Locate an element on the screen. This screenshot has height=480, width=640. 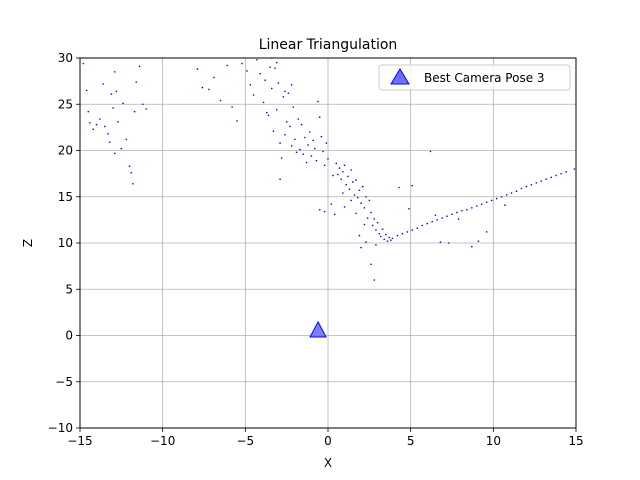
chart-title: Linear Triangulation is located at coordinates (328, 45).